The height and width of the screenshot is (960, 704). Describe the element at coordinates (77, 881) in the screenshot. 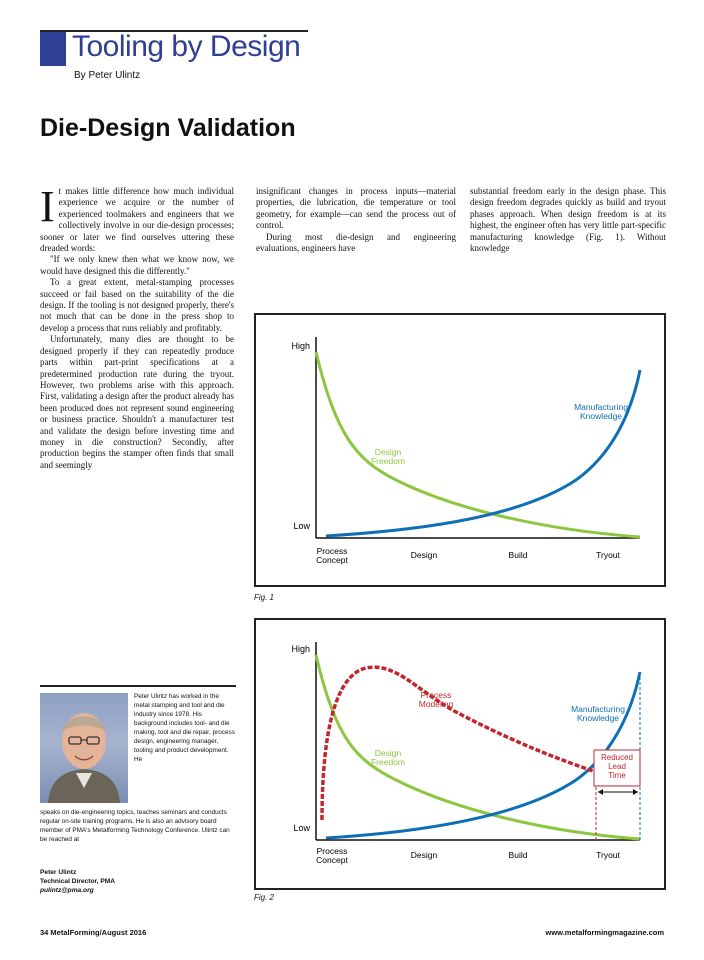

I see `author-title: Technical Director, PMA` at that location.